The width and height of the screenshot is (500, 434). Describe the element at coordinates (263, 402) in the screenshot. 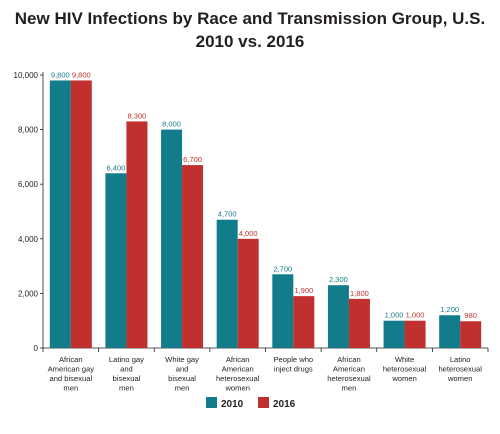

I see `legend-swatch-2016` at that location.